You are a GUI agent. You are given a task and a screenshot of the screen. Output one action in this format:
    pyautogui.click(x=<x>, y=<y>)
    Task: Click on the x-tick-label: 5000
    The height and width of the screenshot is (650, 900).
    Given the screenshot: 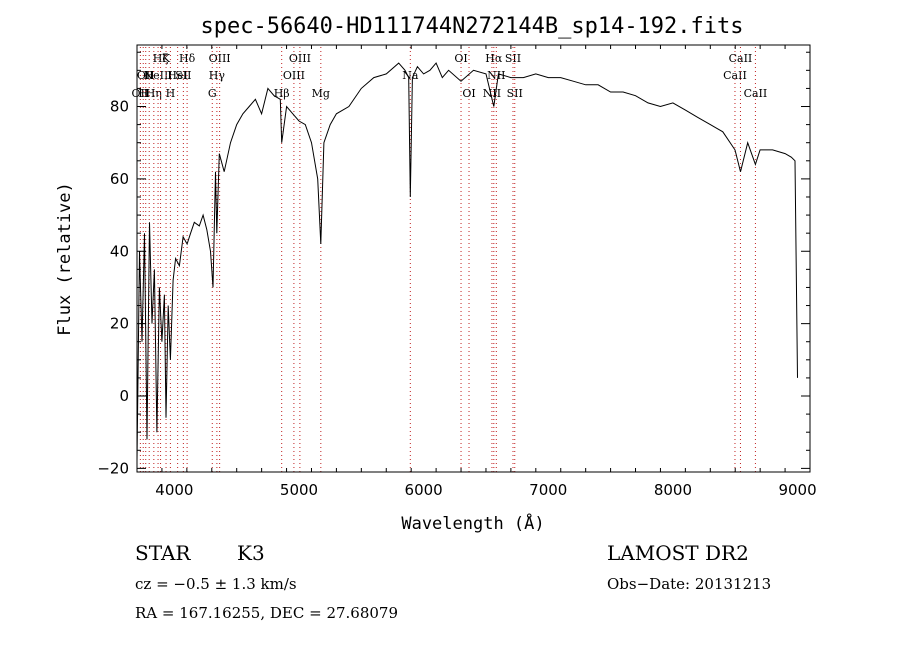 What is the action you would take?
    pyautogui.click(x=299, y=490)
    